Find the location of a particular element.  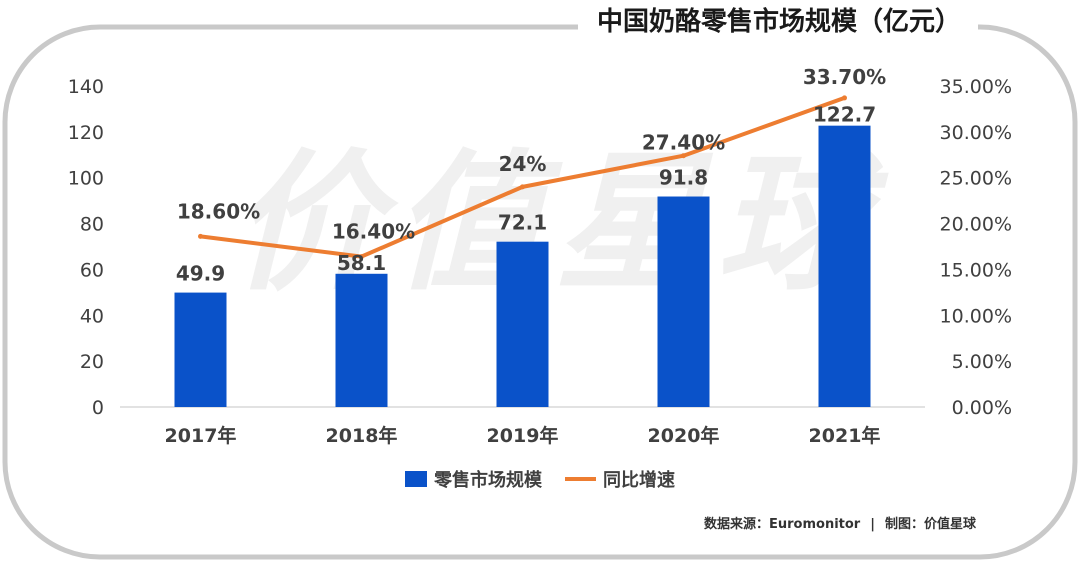

source-text: 数据来源：Euromonitor is located at coordinates (782, 524).